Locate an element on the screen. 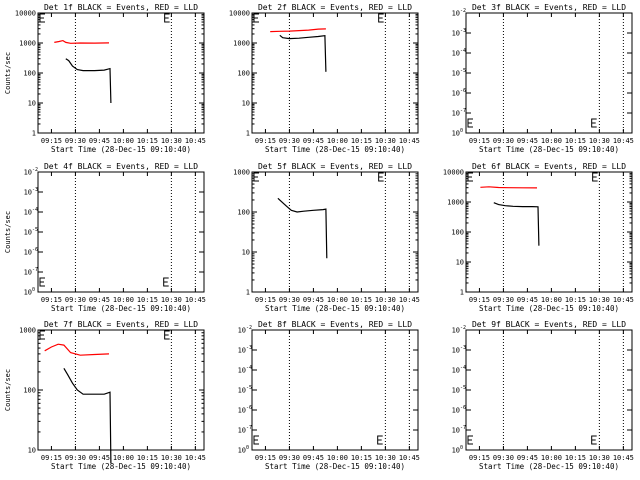 The width and height of the screenshot is (640, 480). chart-title: Det 7f BLACK = Events, RED = LLD is located at coordinates (121, 324).